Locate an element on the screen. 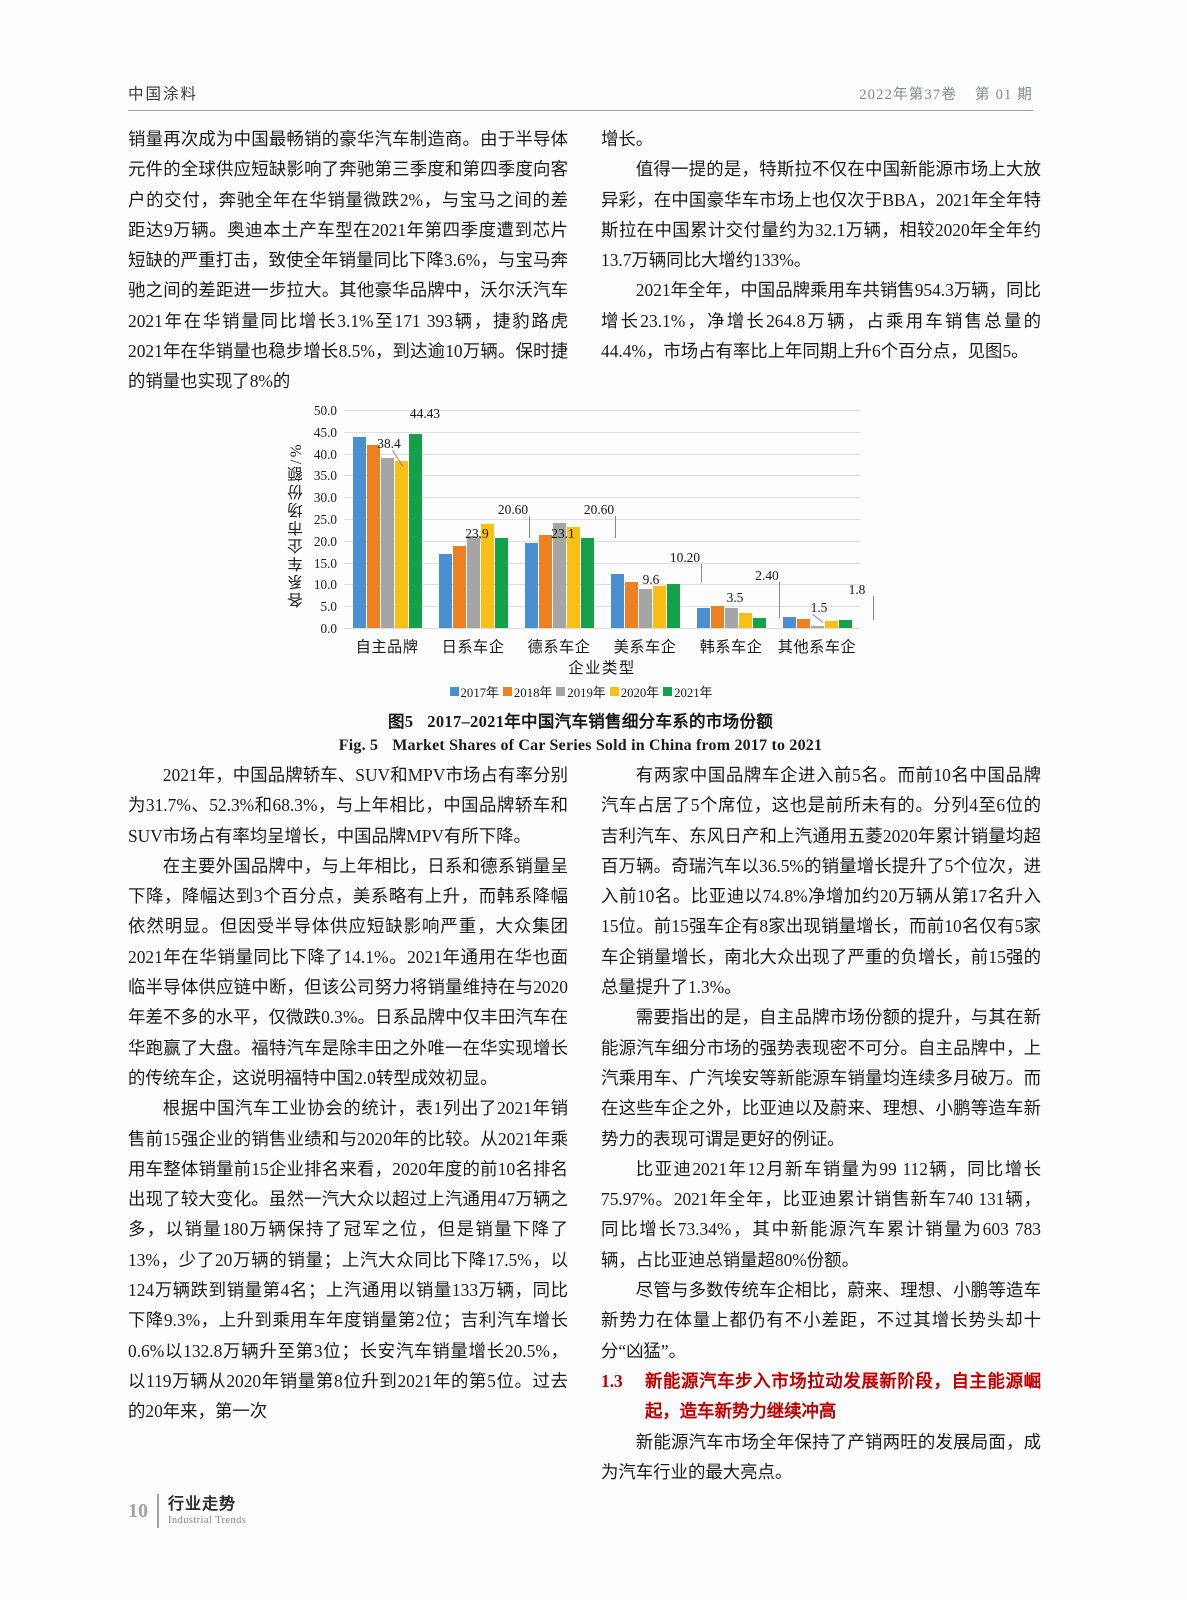 The height and width of the screenshot is (1600, 1187). page-footer: 10 行业走势 Industrial Trends is located at coordinates (187, 1511).